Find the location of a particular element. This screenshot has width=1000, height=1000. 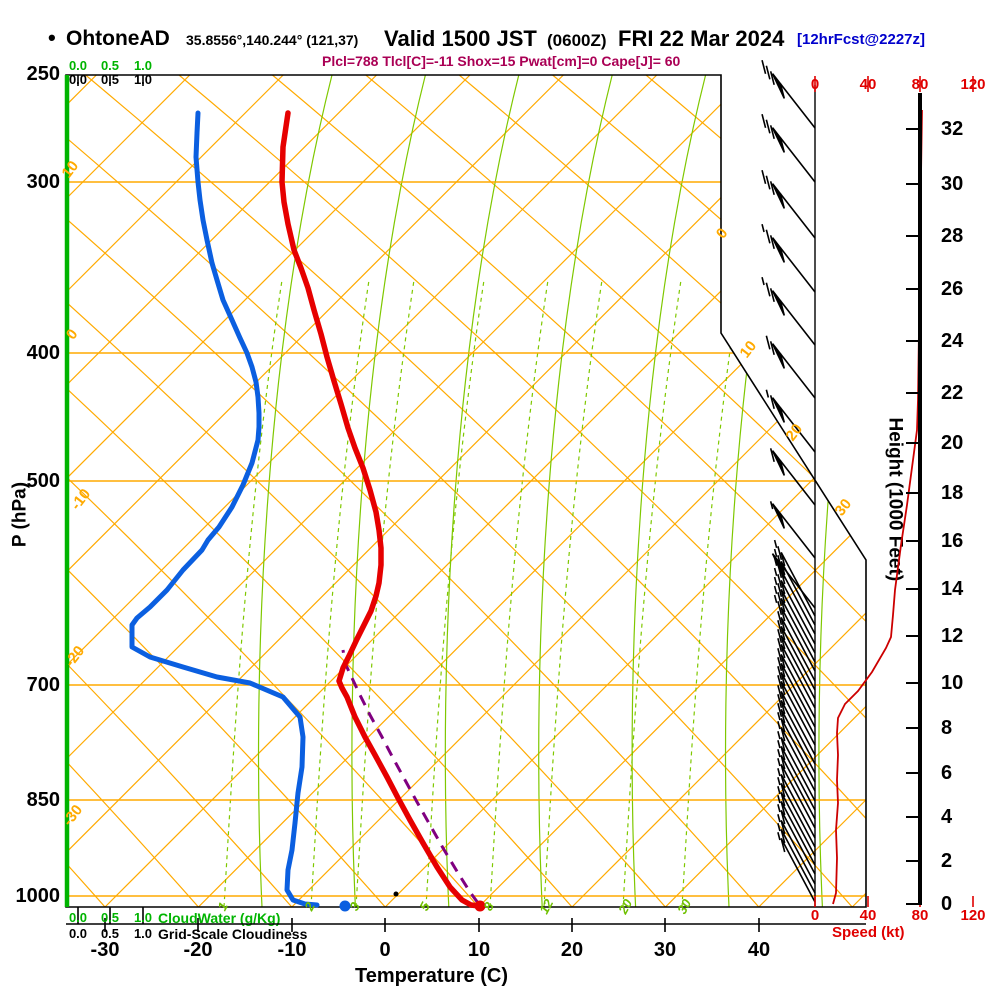

cloudwater-scale-top: 0.5 is located at coordinates (110, 65).